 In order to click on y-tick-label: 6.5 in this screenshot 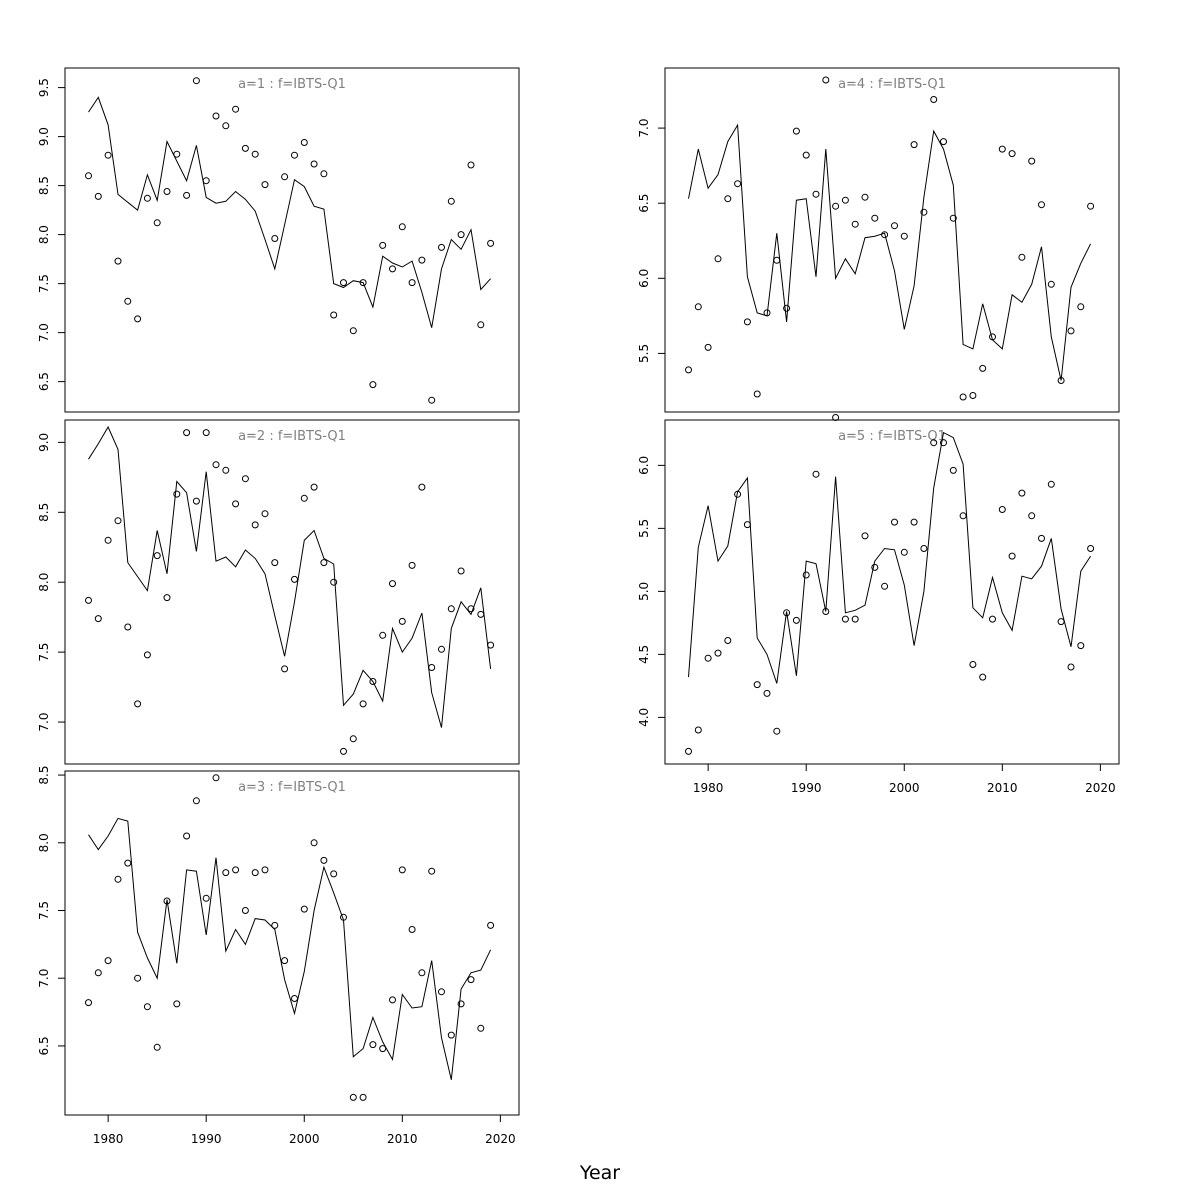, I will do `click(44, 1045)`.